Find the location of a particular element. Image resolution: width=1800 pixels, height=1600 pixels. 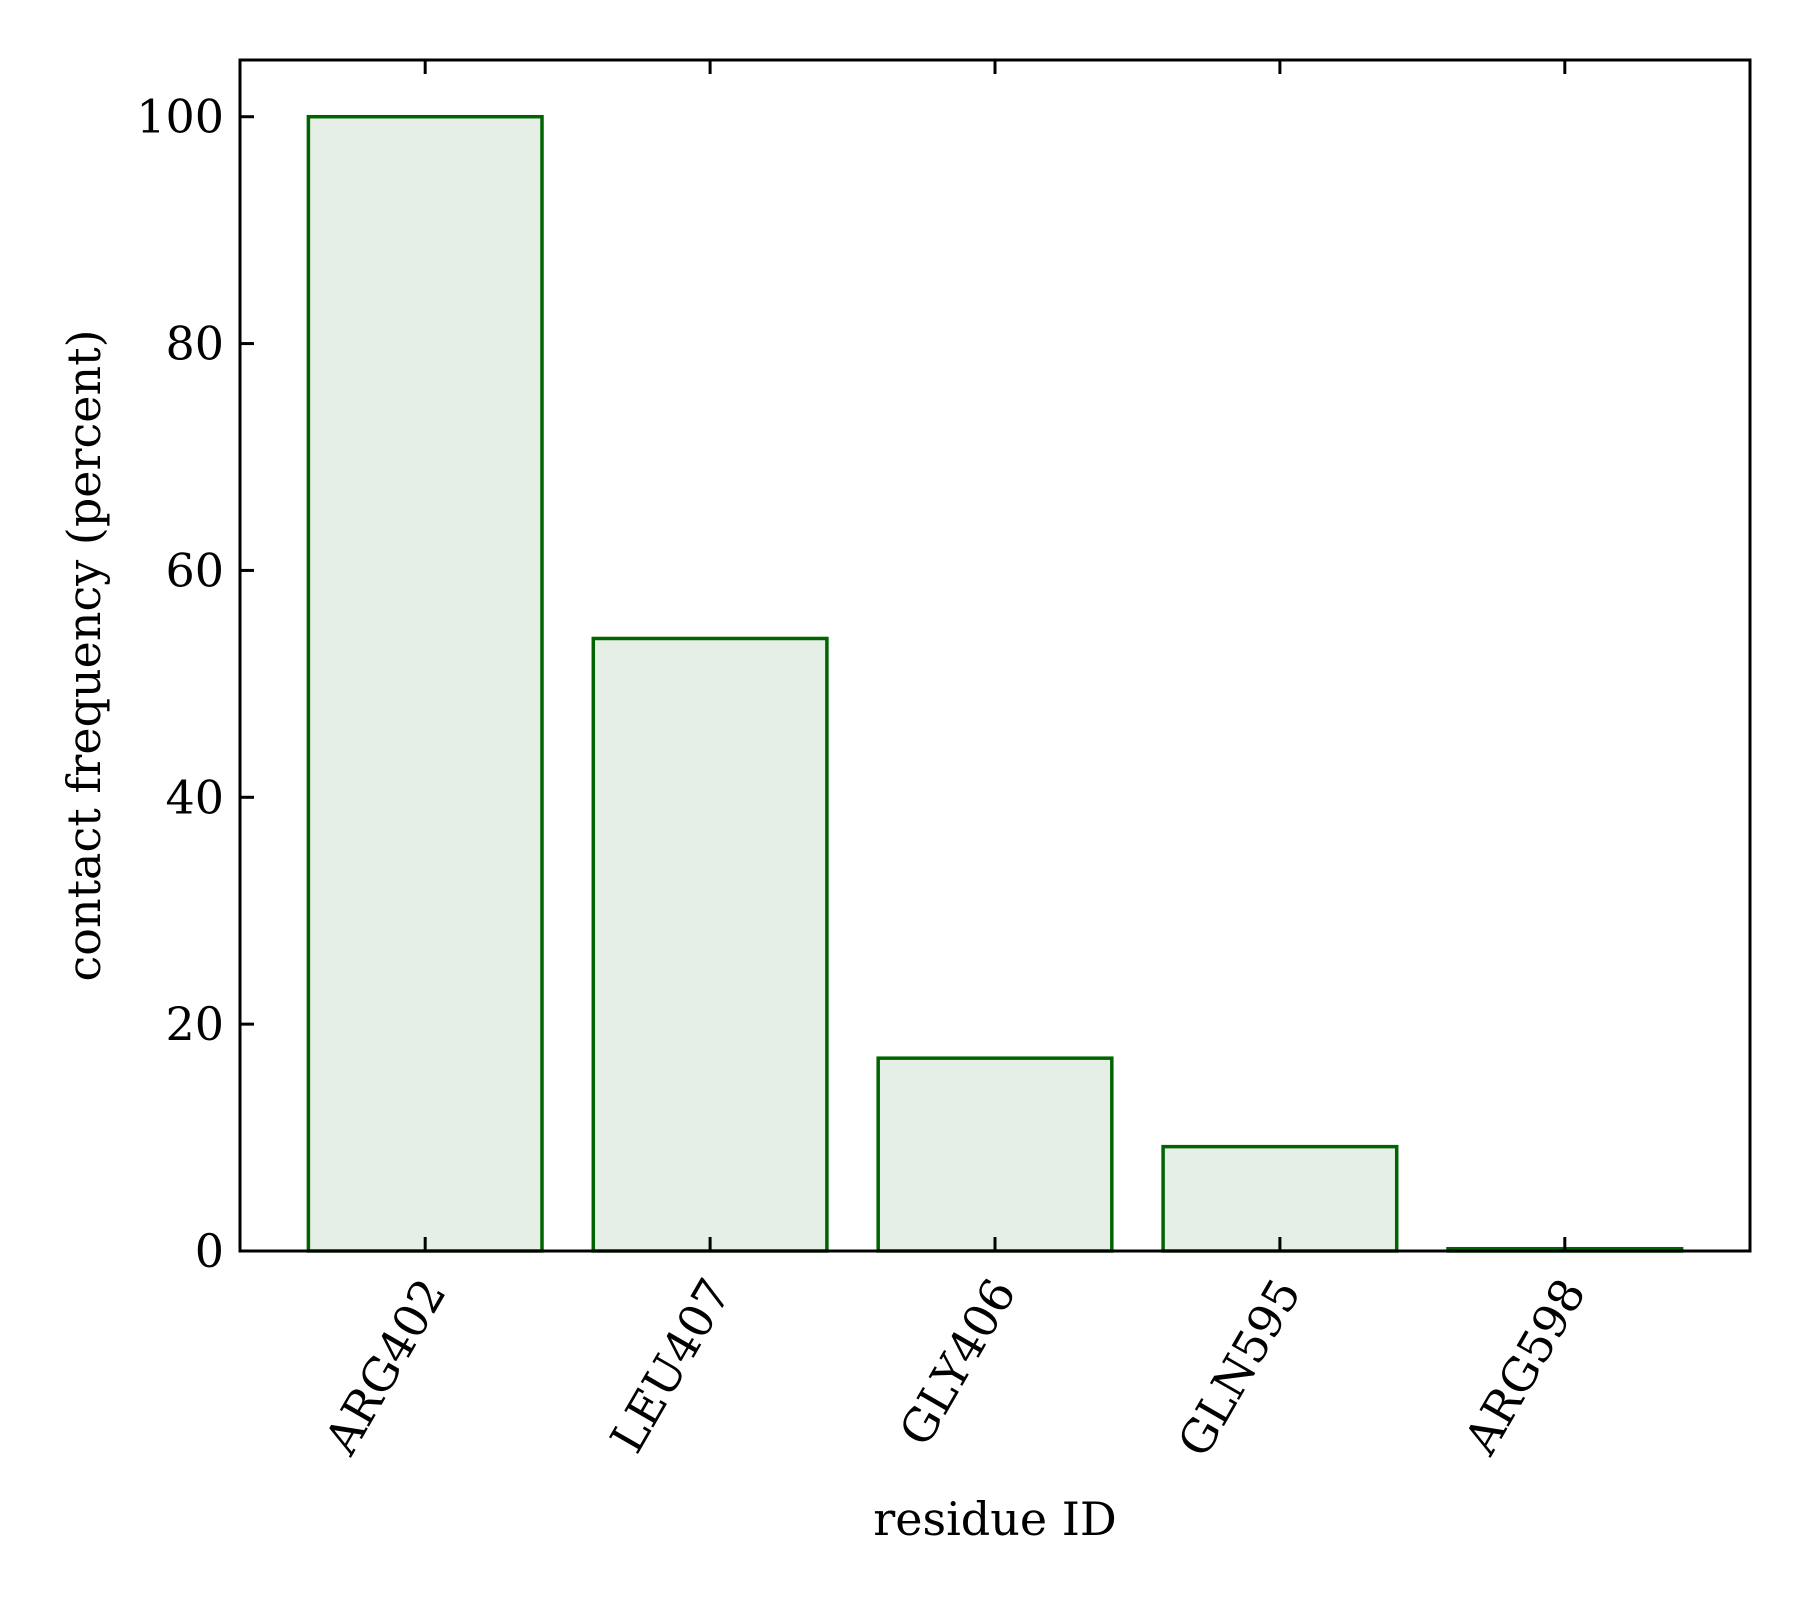

bar-leu407 is located at coordinates (710, 944).